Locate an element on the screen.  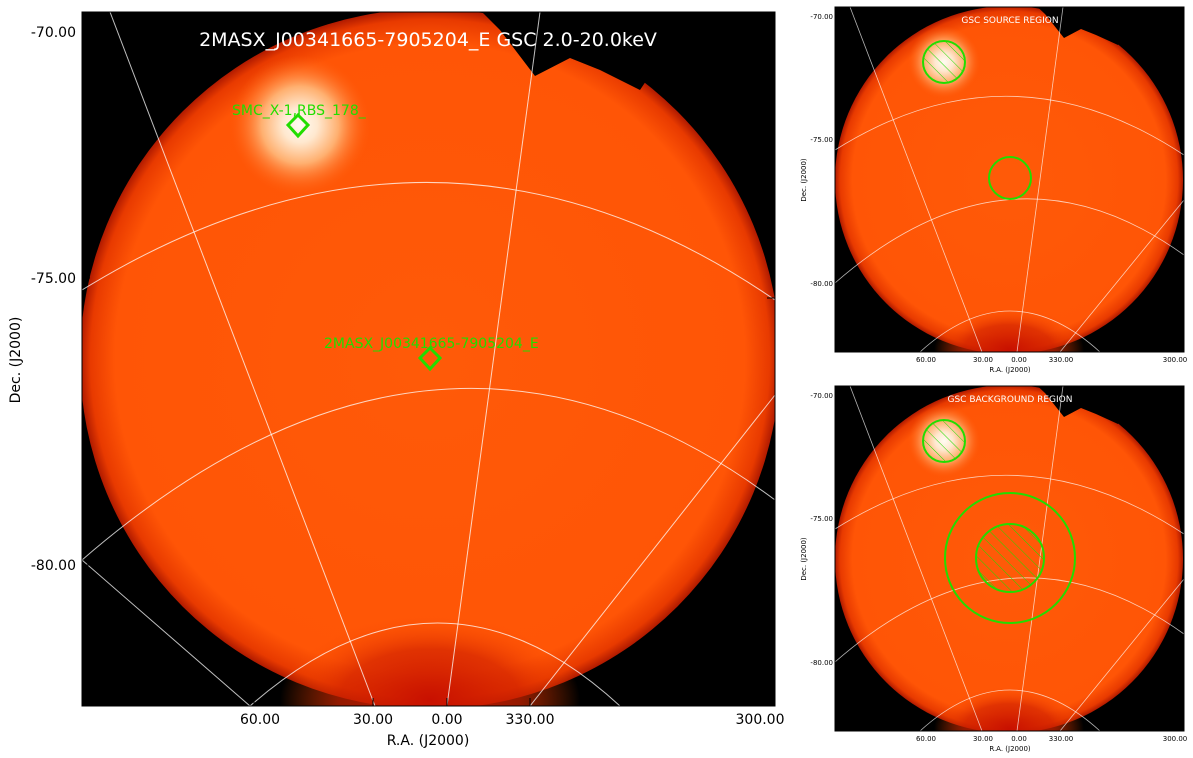
bg-y-tick: -80.00 is located at coordinates (821, 663).